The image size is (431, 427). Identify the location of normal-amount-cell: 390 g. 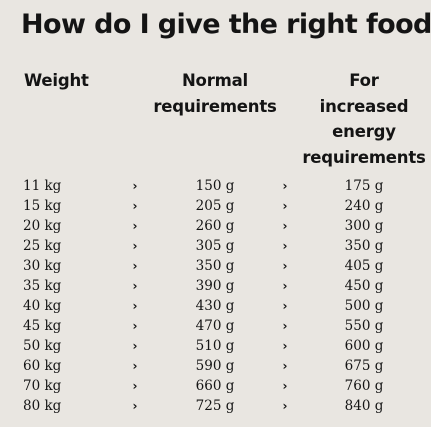
(215, 286).